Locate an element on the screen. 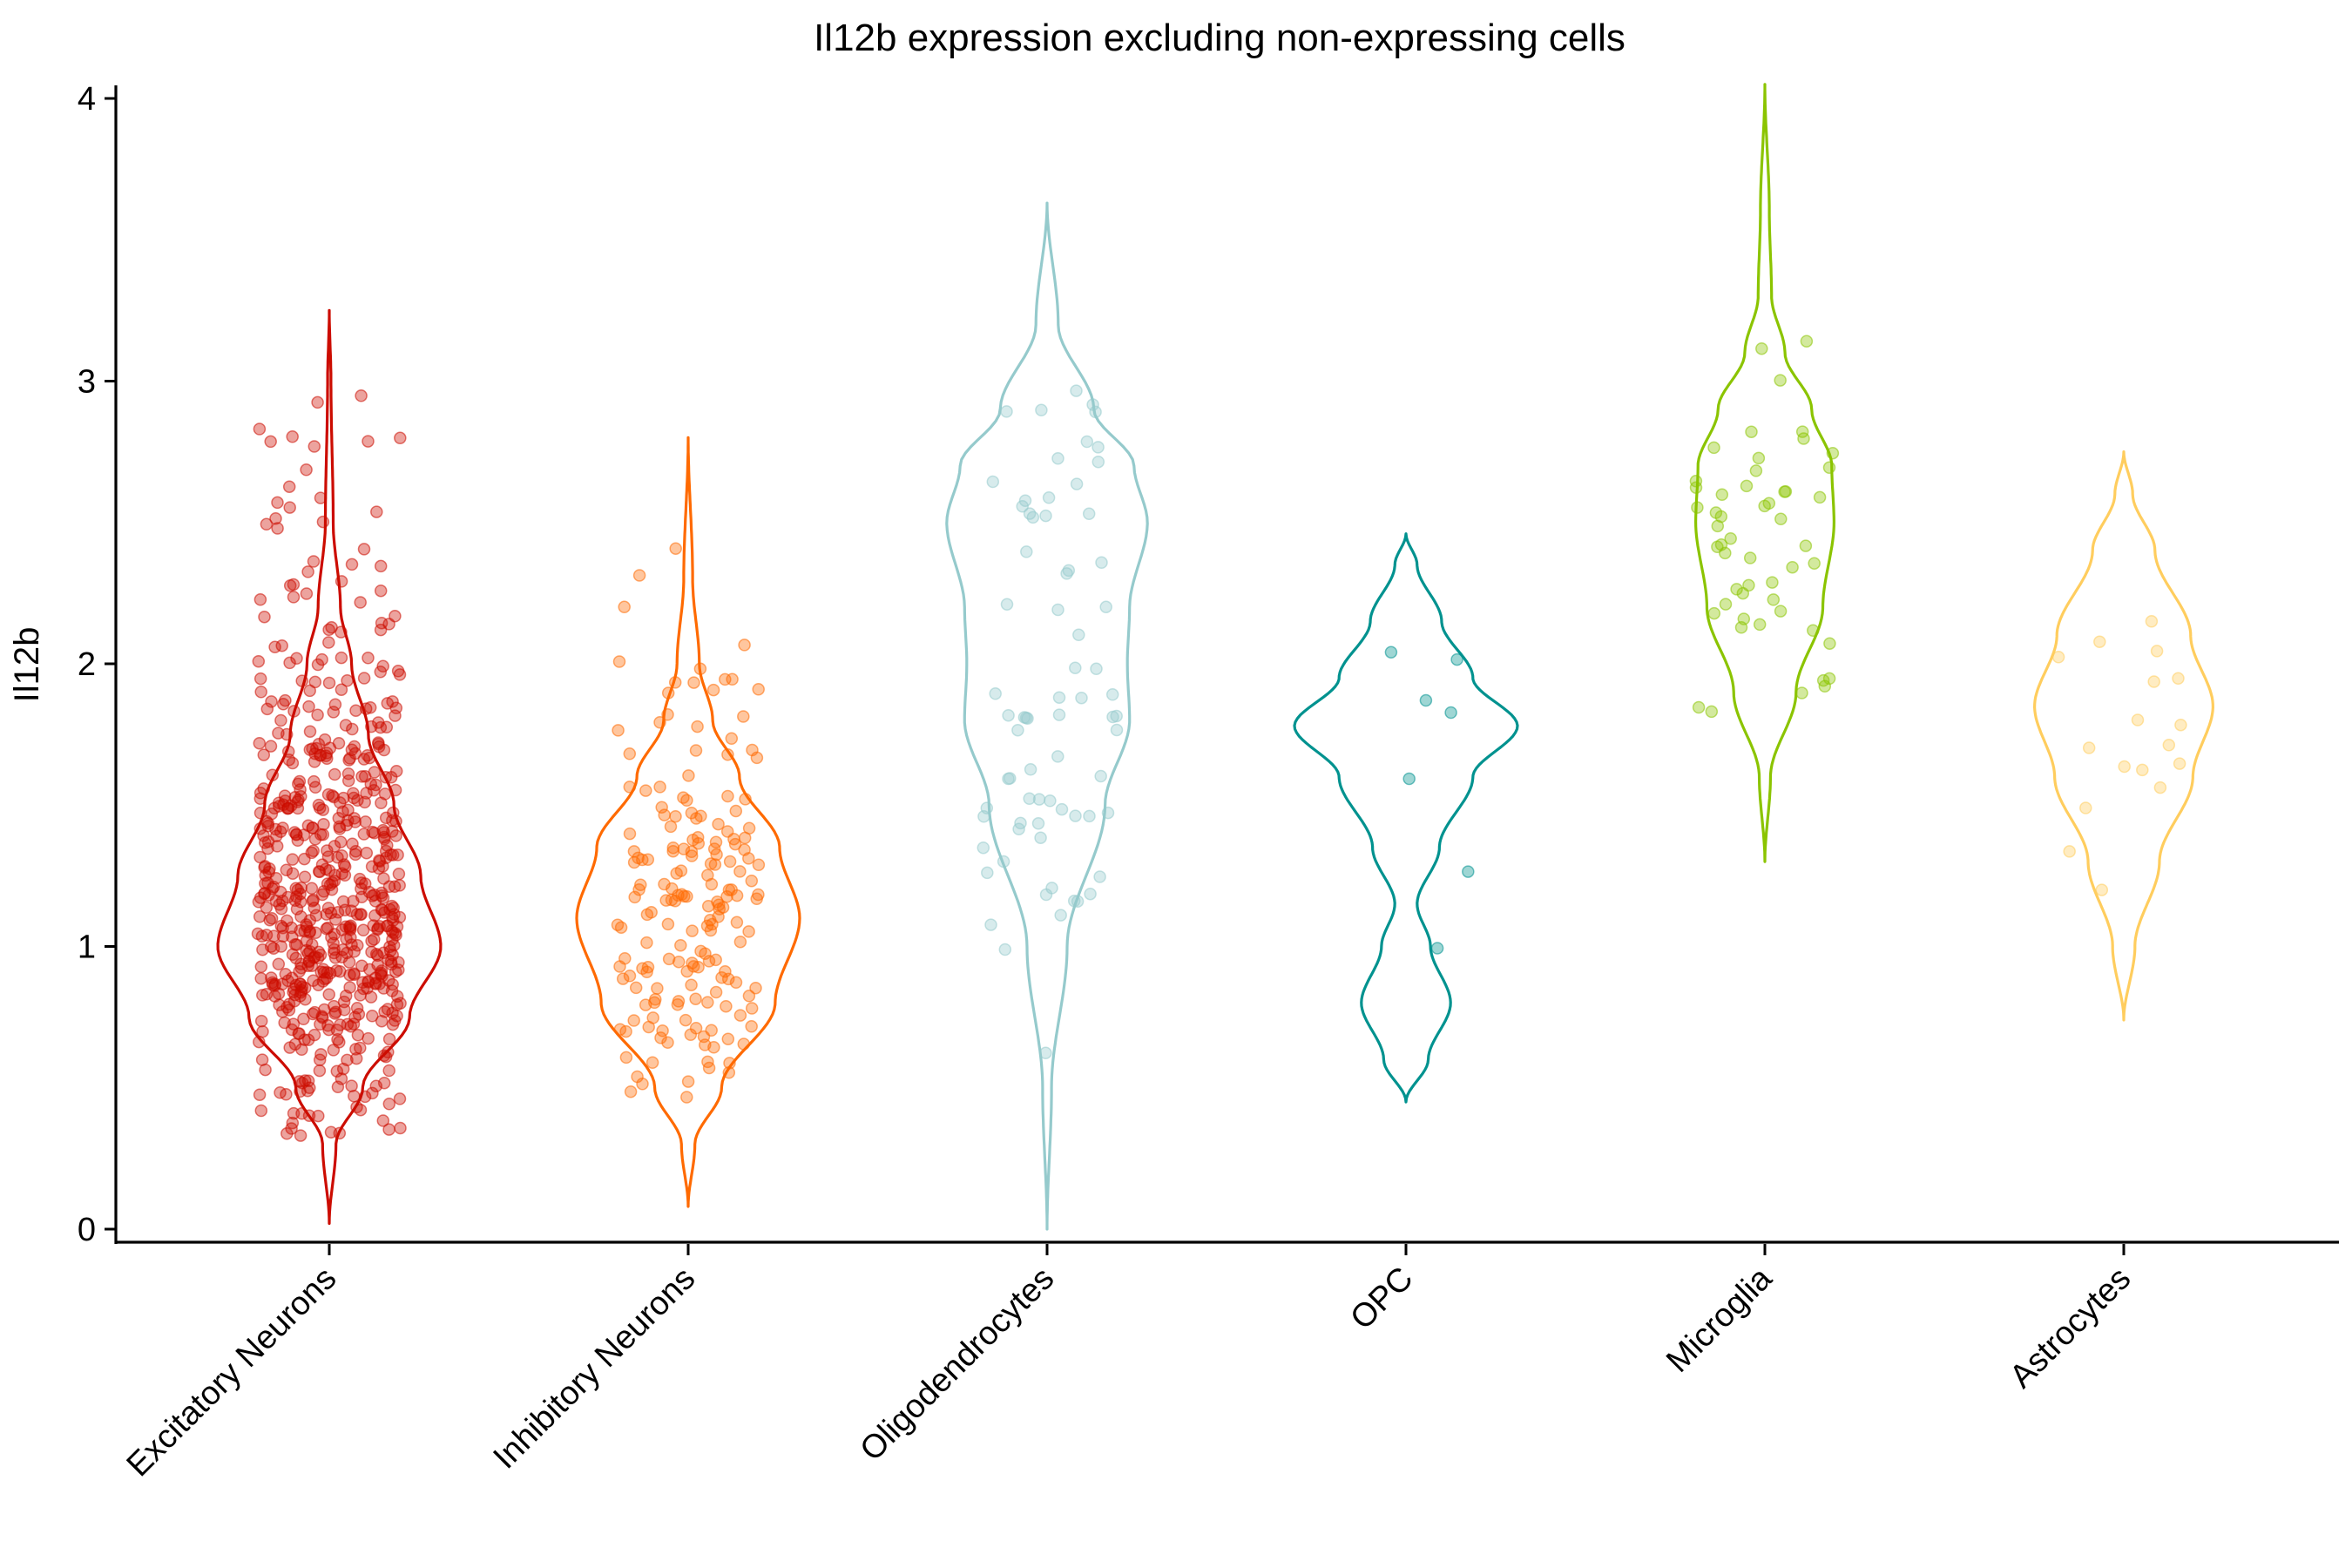  violin-outline is located at coordinates (2123, 736).